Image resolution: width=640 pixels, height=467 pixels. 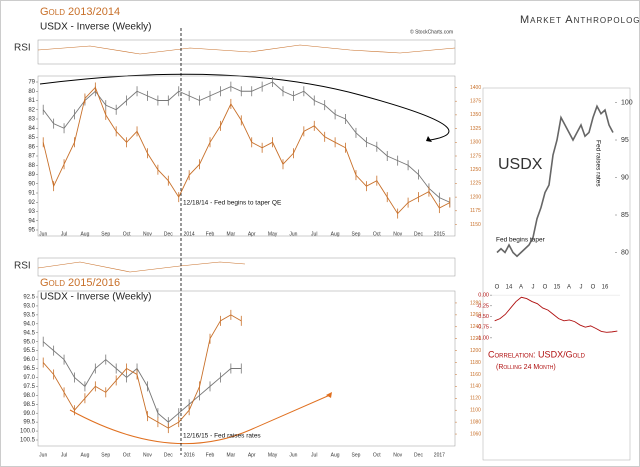 What do you see at coordinates (475, 184) in the screenshot?
I see `y2-tick-label: 1225` at bounding box center [475, 184].